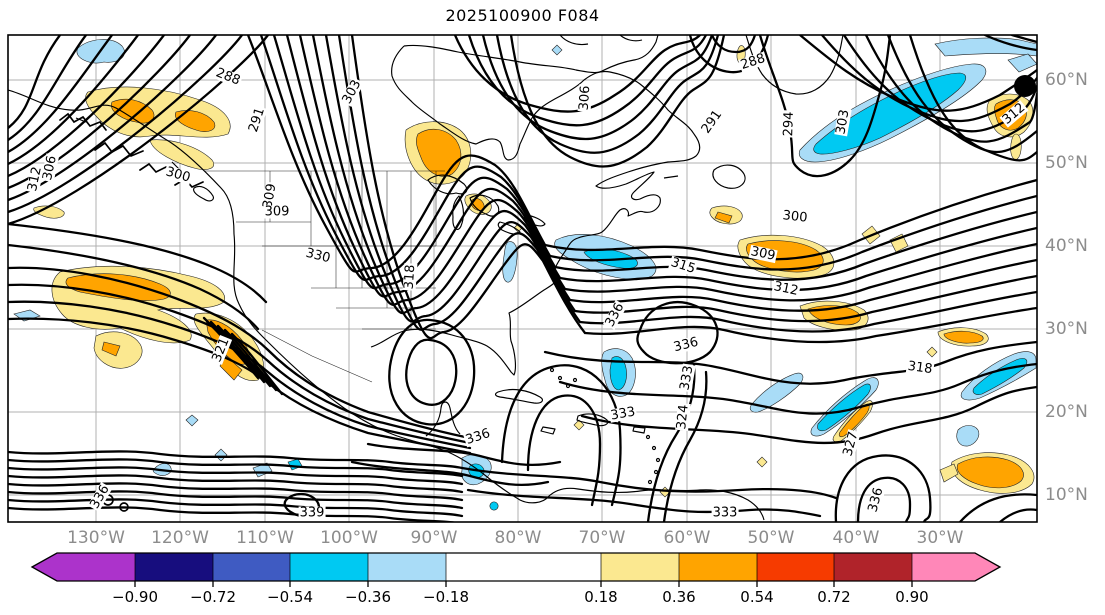  I want to click on colorbar-tick-label: 0.54, so click(757, 597).